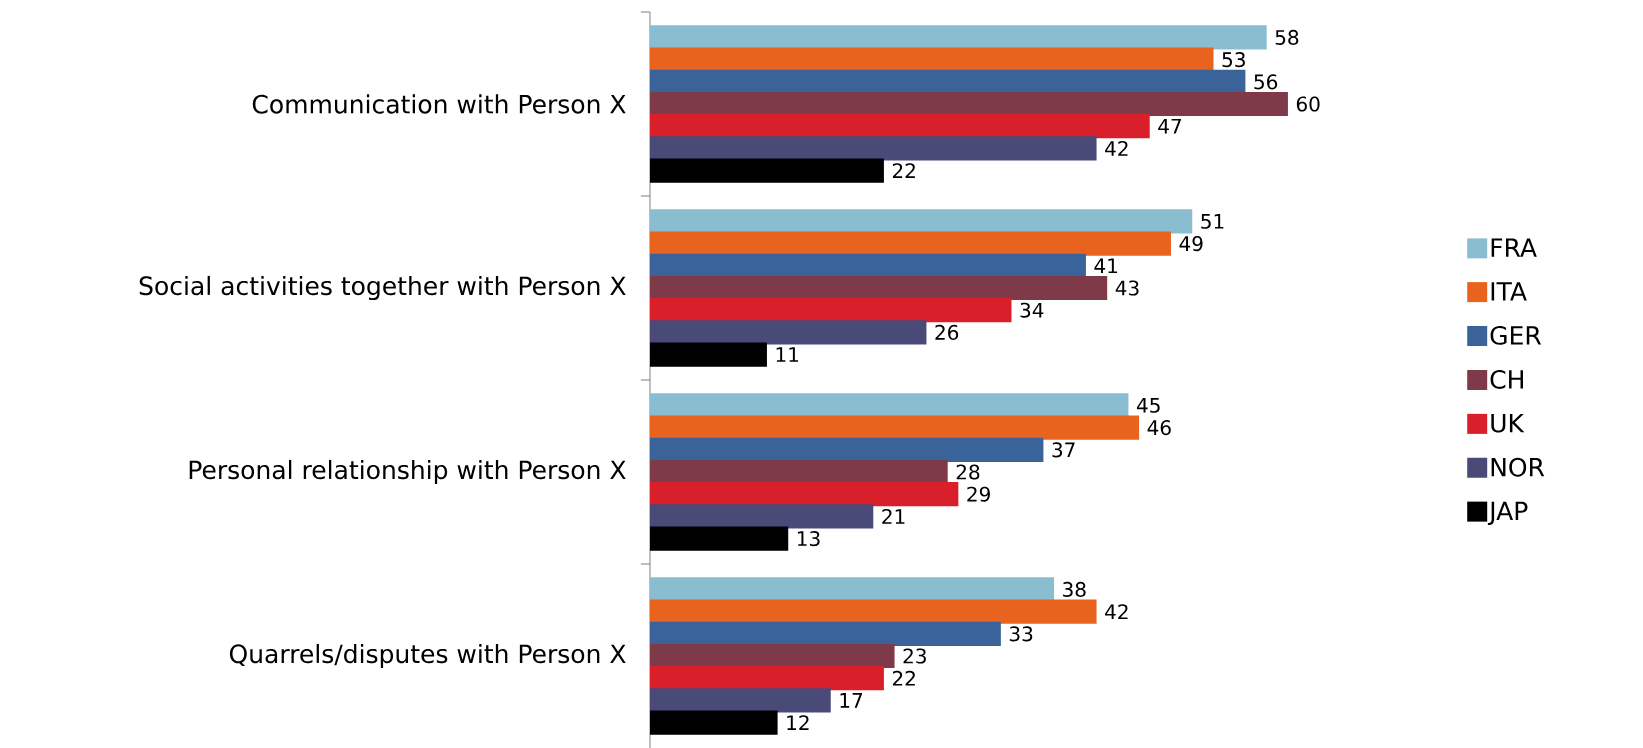 This screenshot has width=1643, height=748. Describe the element at coordinates (1508, 423) in the screenshot. I see `legend-label: UK` at that location.